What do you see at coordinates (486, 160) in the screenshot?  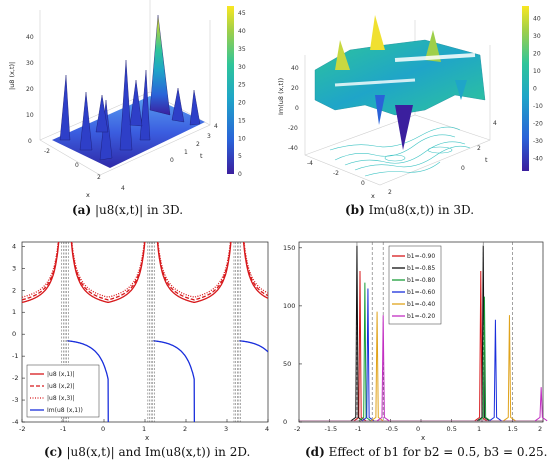 I see `ylabel-b: t` at bounding box center [486, 160].